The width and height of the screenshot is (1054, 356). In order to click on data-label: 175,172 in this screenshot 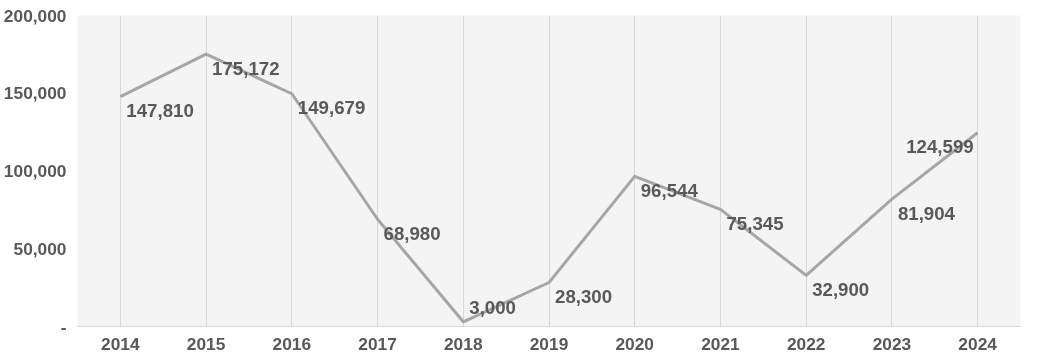, I will do `click(246, 68)`.